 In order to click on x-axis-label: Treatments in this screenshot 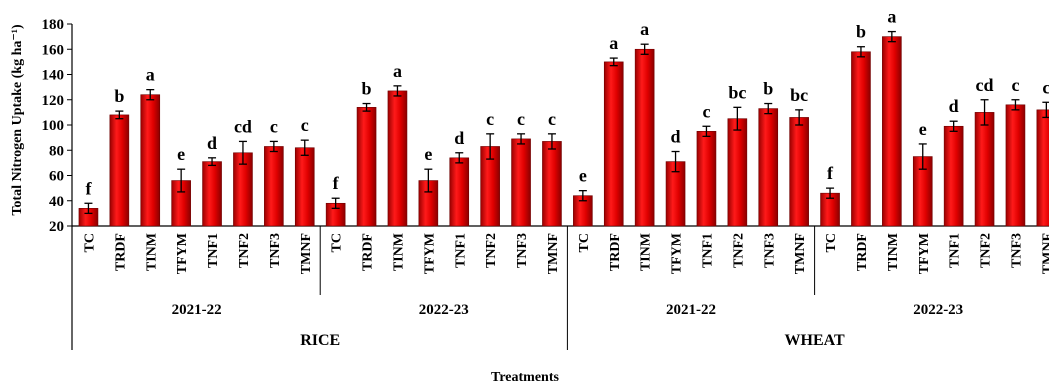, I will do `click(525, 377)`.